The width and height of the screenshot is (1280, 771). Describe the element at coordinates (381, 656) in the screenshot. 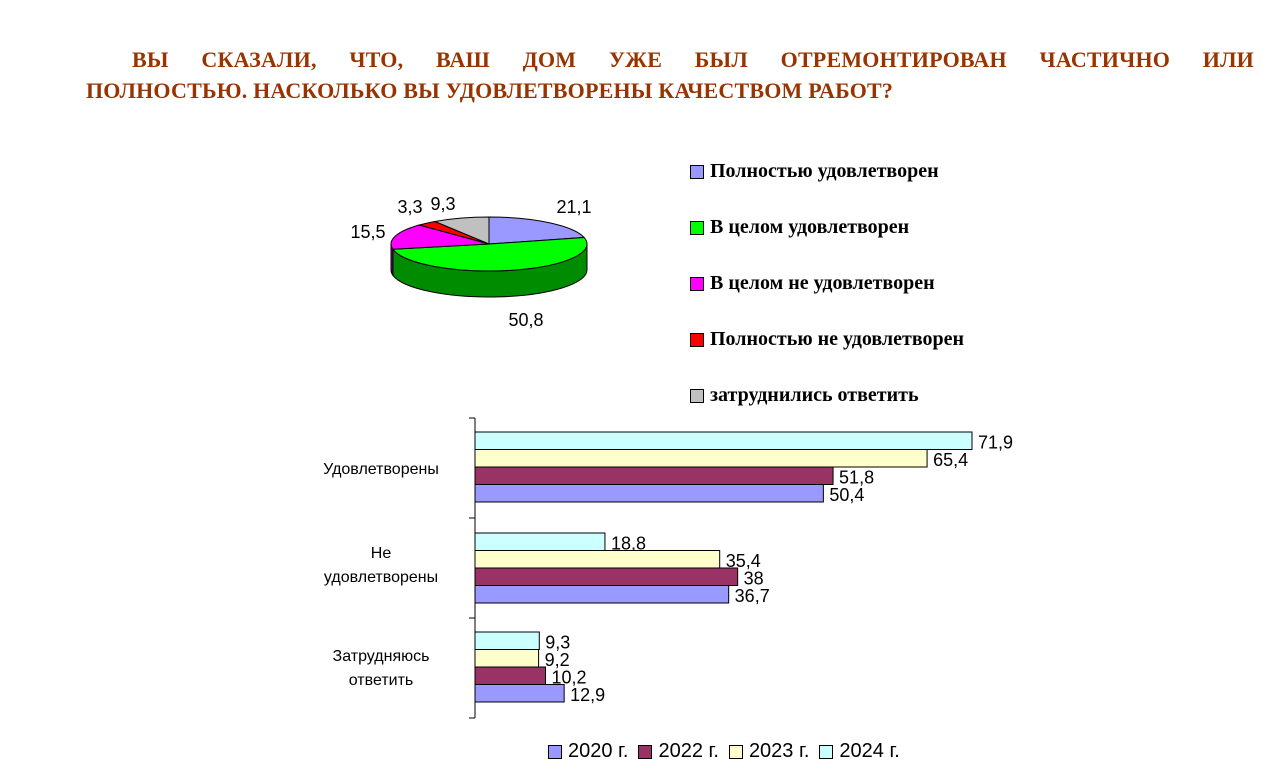

I see `bar-category-label-line: Затрудняюсь` at that location.